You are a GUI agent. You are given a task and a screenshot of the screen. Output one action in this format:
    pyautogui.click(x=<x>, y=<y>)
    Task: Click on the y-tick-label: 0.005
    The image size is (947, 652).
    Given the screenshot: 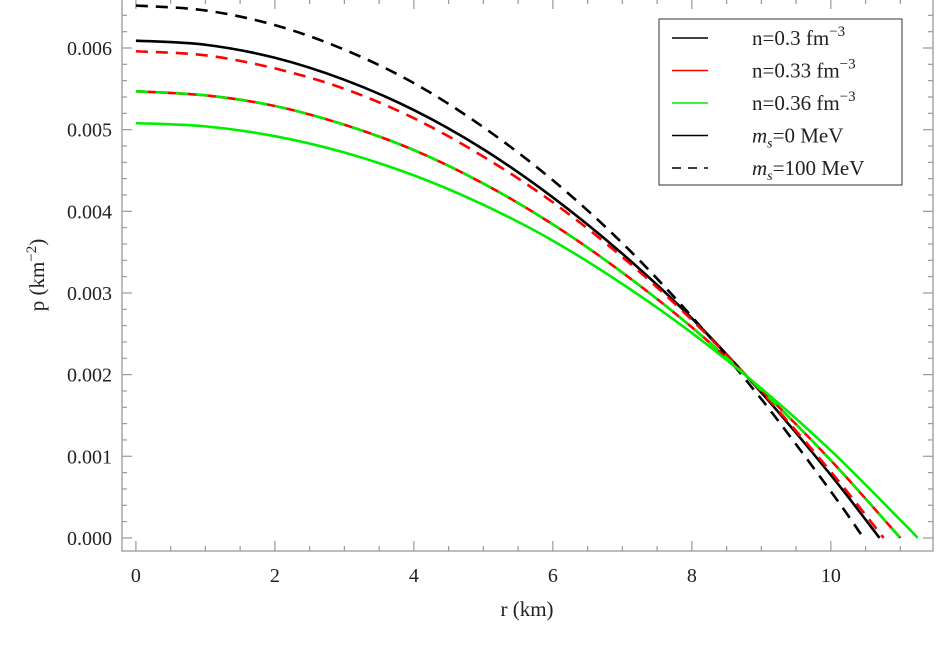 What is the action you would take?
    pyautogui.click(x=89, y=131)
    